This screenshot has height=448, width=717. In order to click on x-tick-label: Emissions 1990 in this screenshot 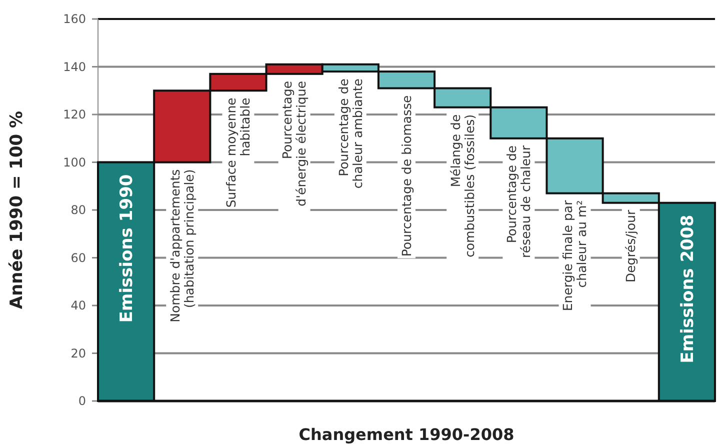, I will do `click(126, 248)`.